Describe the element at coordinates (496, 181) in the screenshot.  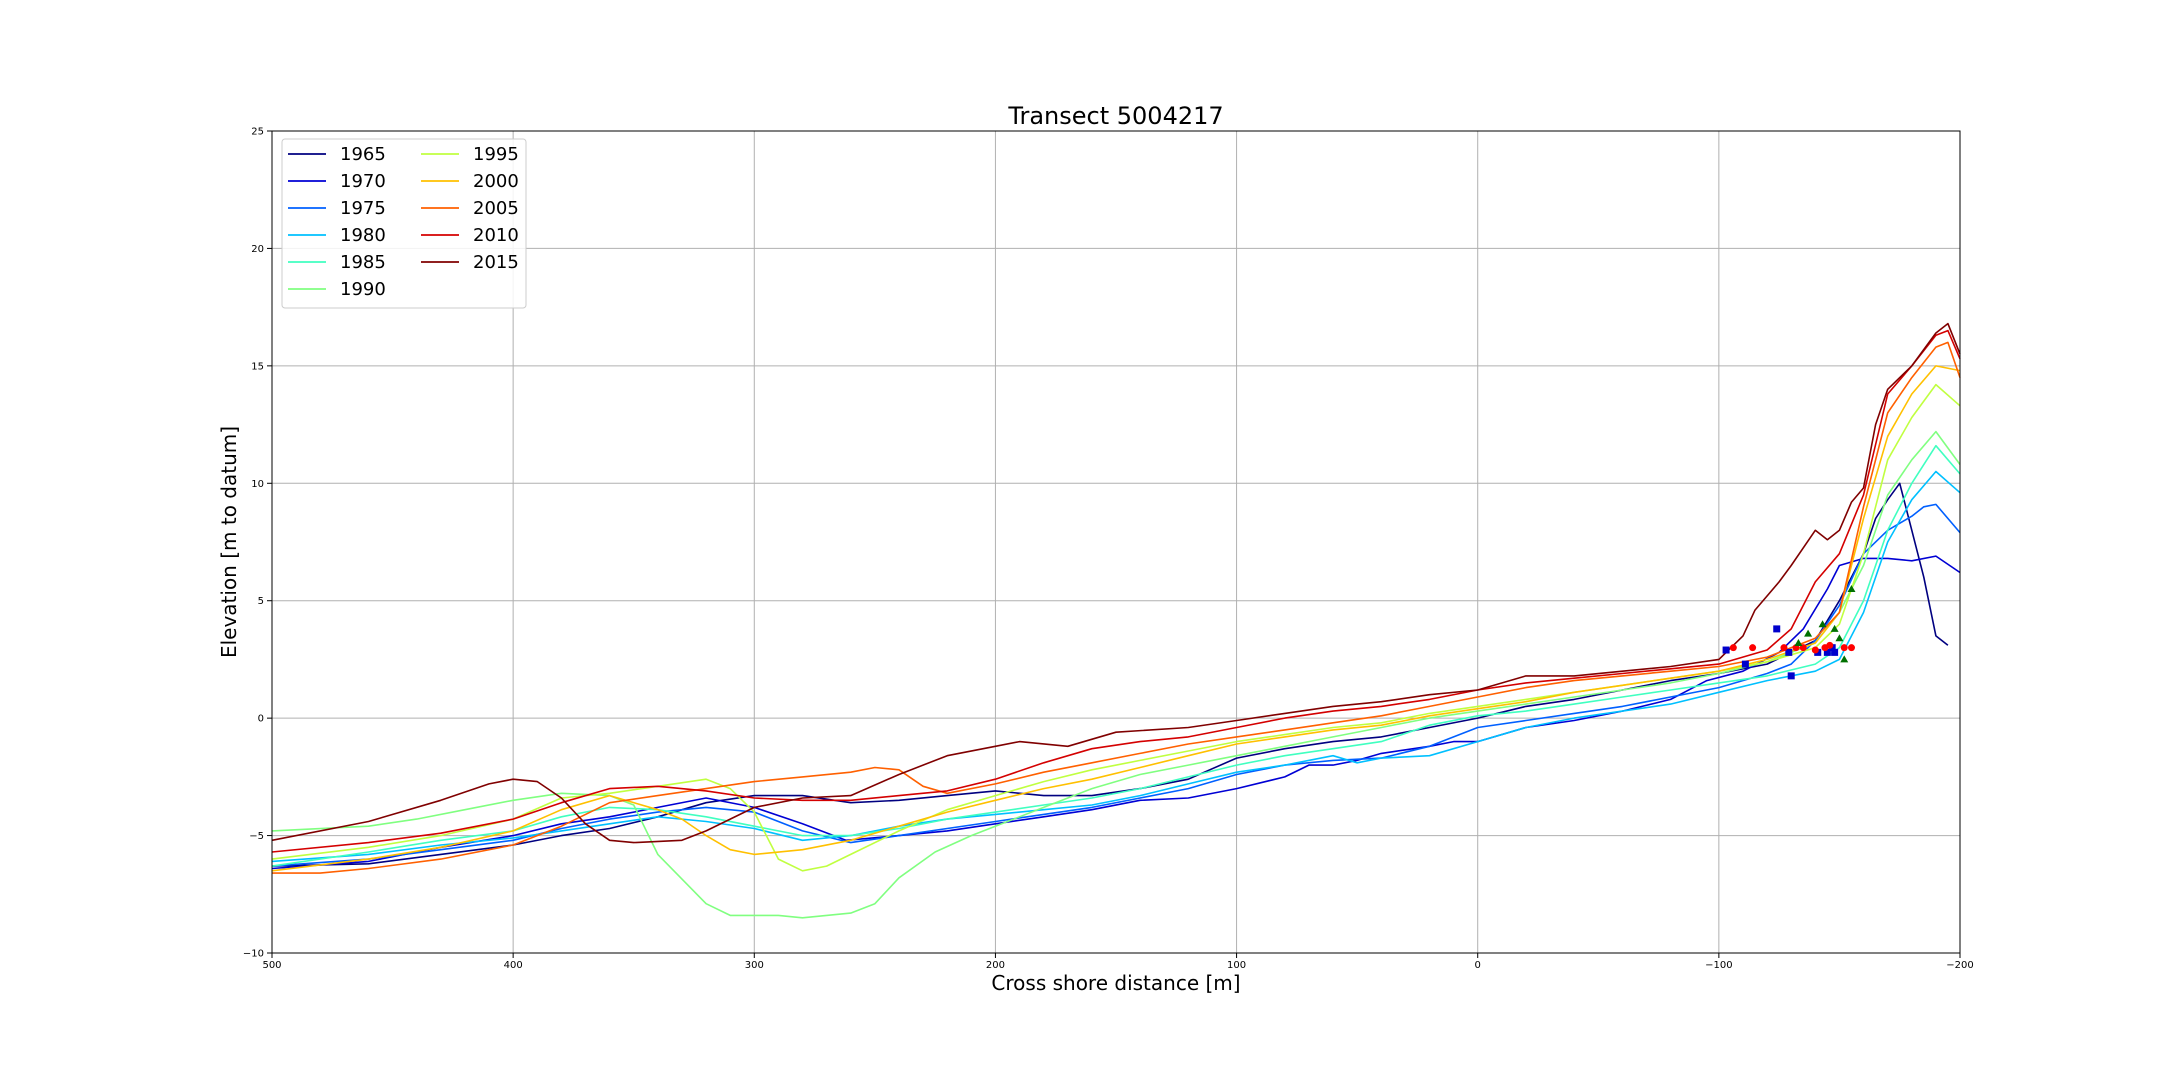
I see `legend-label: 2000` at that location.